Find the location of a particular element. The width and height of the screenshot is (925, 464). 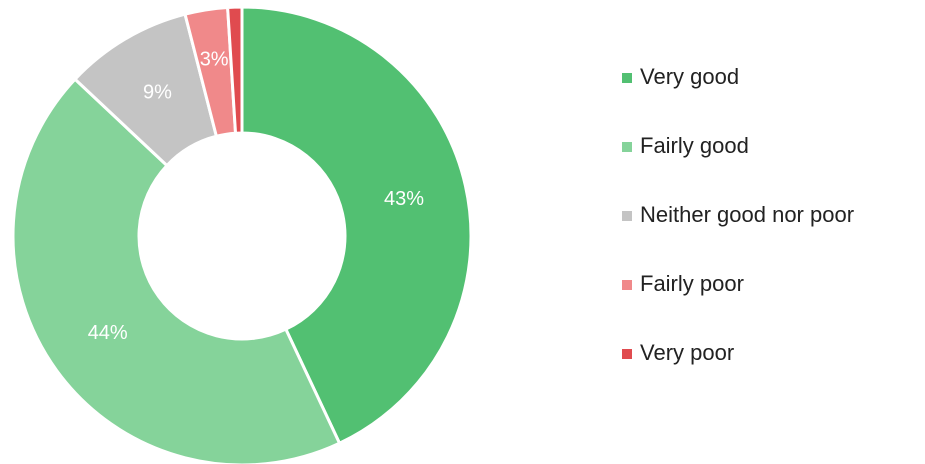

slice-label: 3% is located at coordinates (214, 59).